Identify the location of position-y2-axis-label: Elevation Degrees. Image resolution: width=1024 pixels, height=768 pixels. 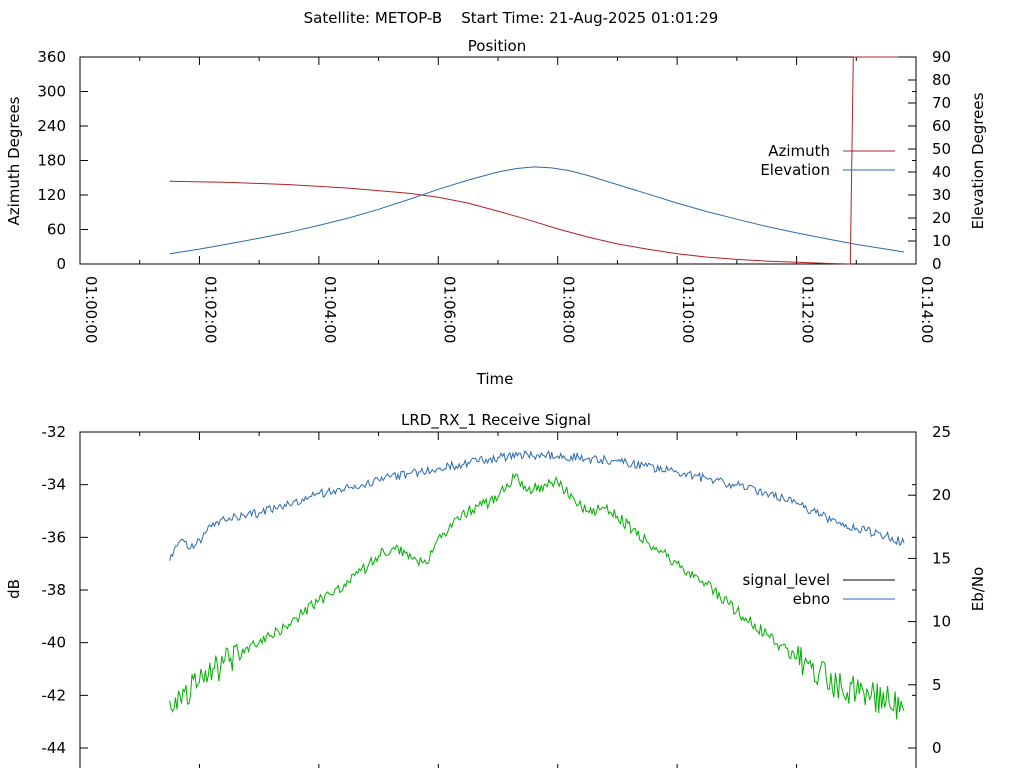
(978, 160).